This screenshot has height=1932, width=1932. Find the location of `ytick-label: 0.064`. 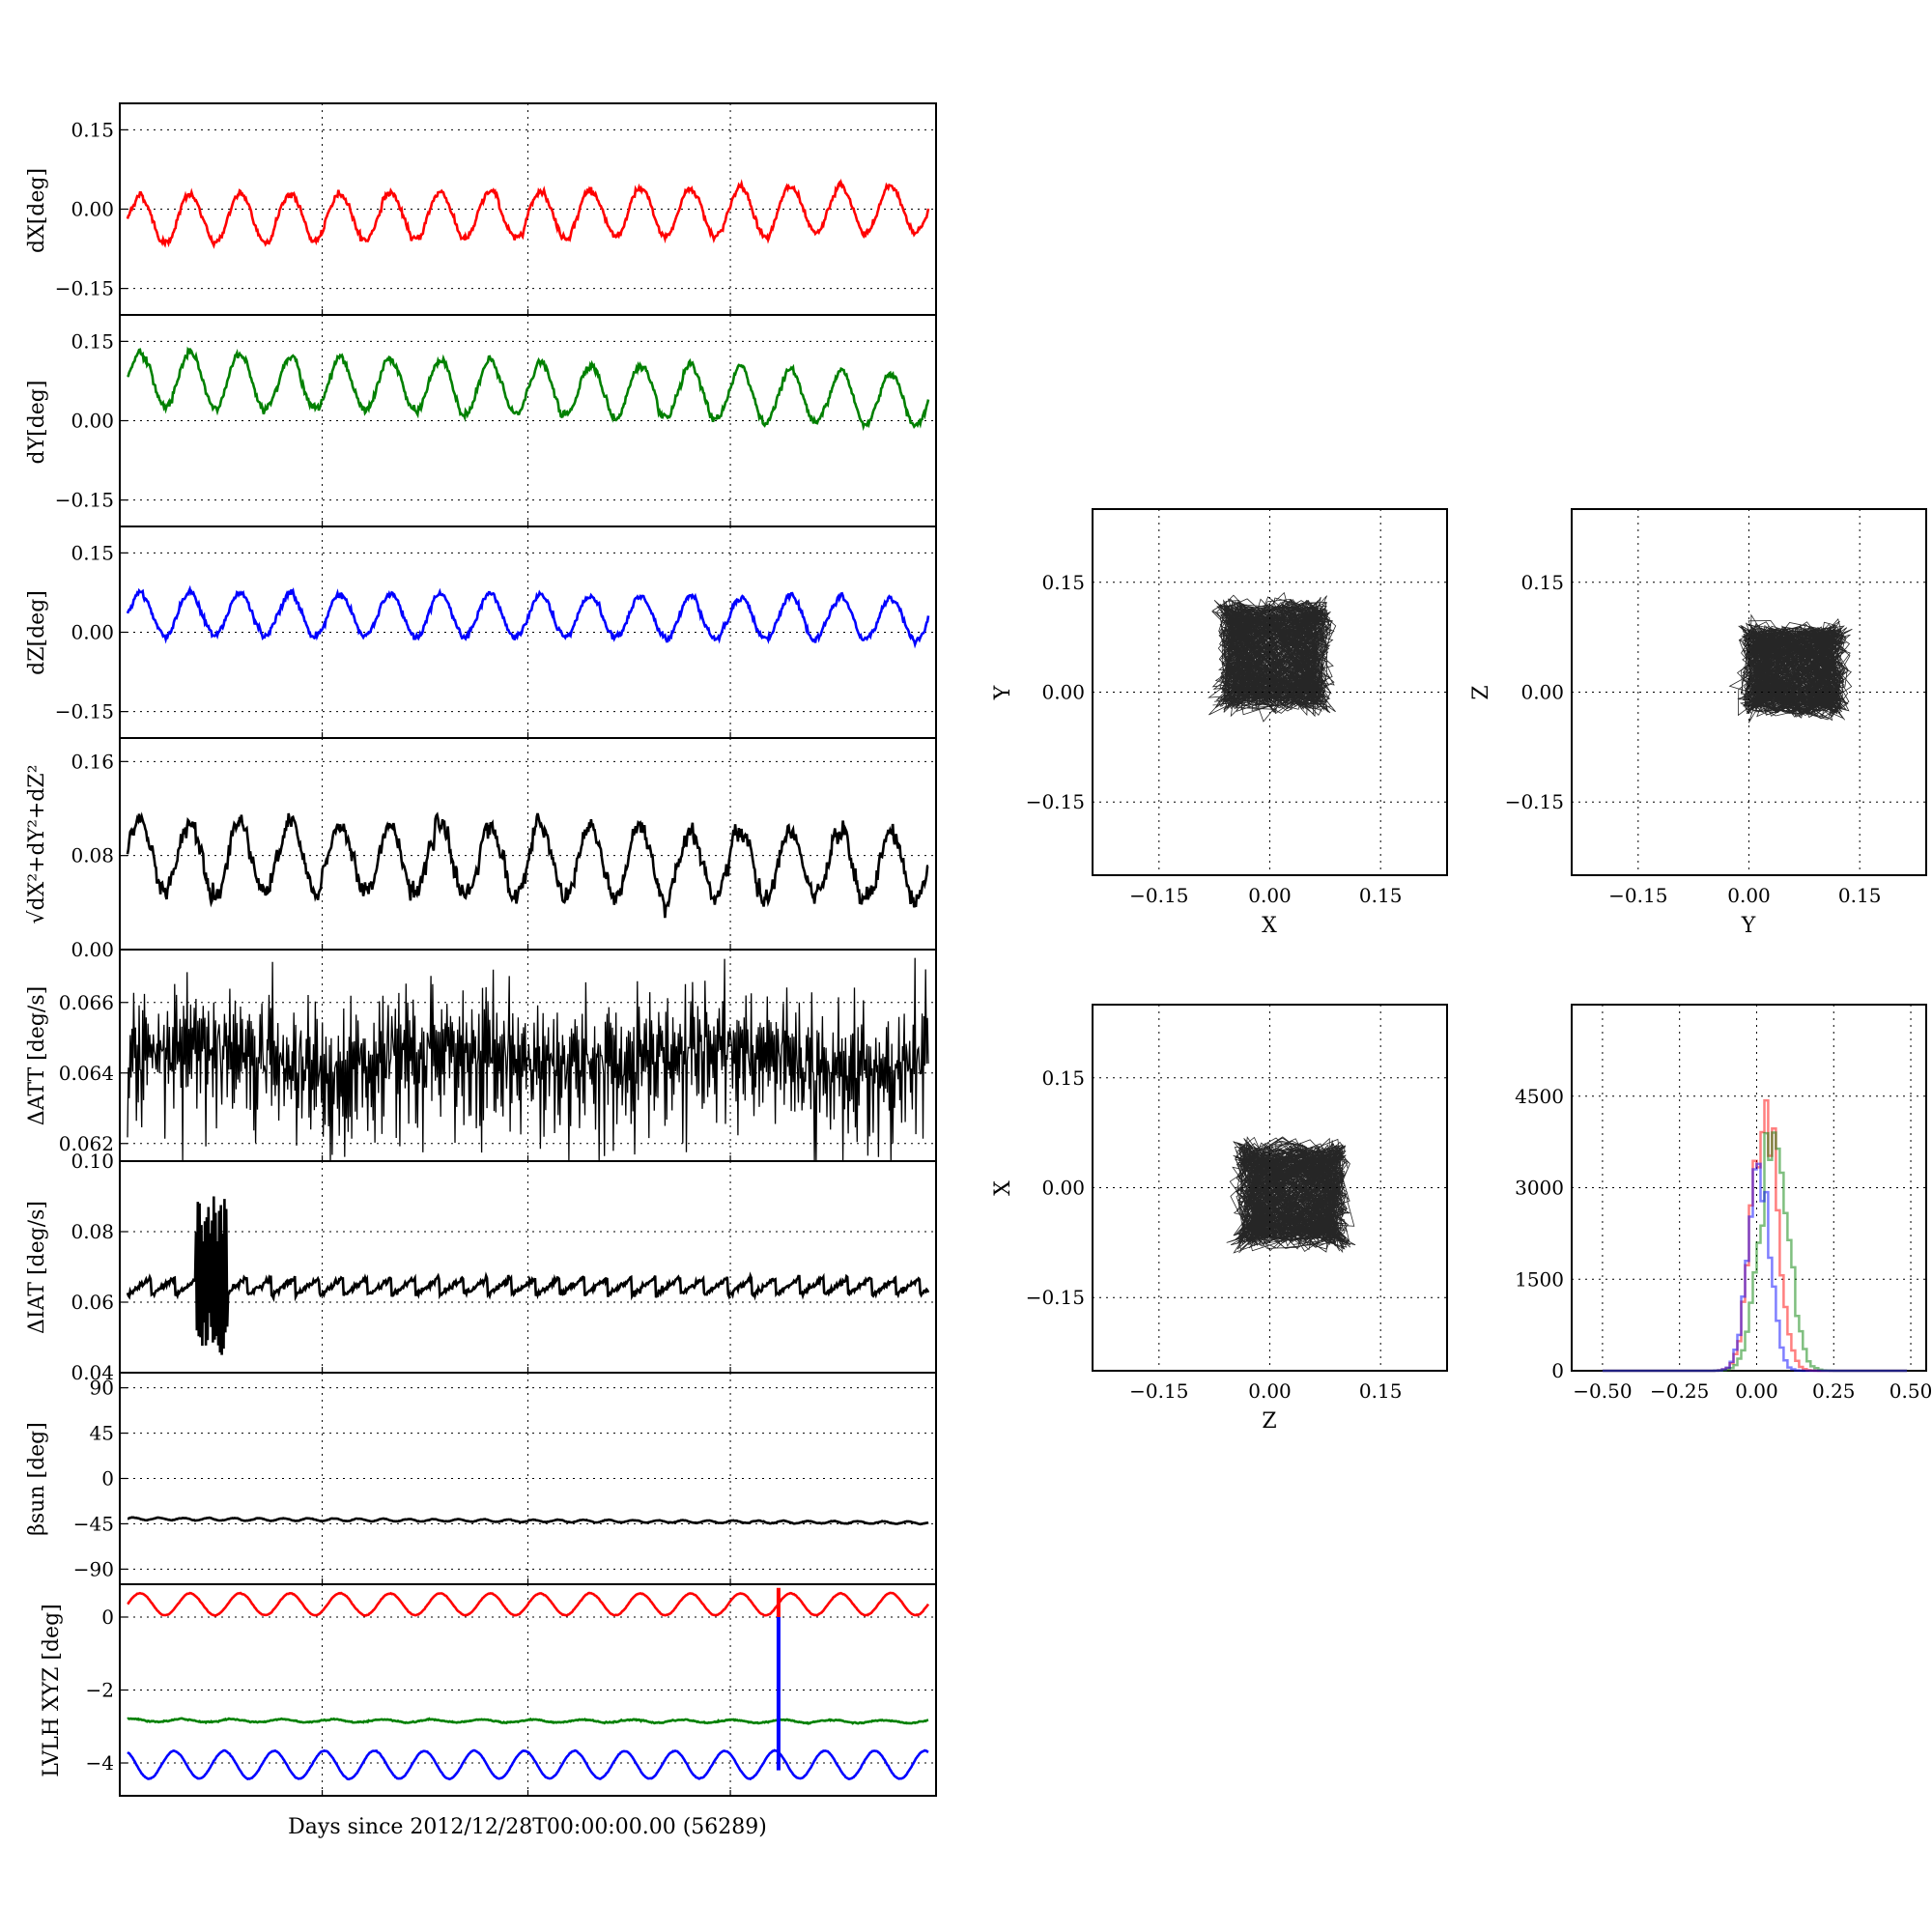

ytick-label: 0.064 is located at coordinates (86, 1073).